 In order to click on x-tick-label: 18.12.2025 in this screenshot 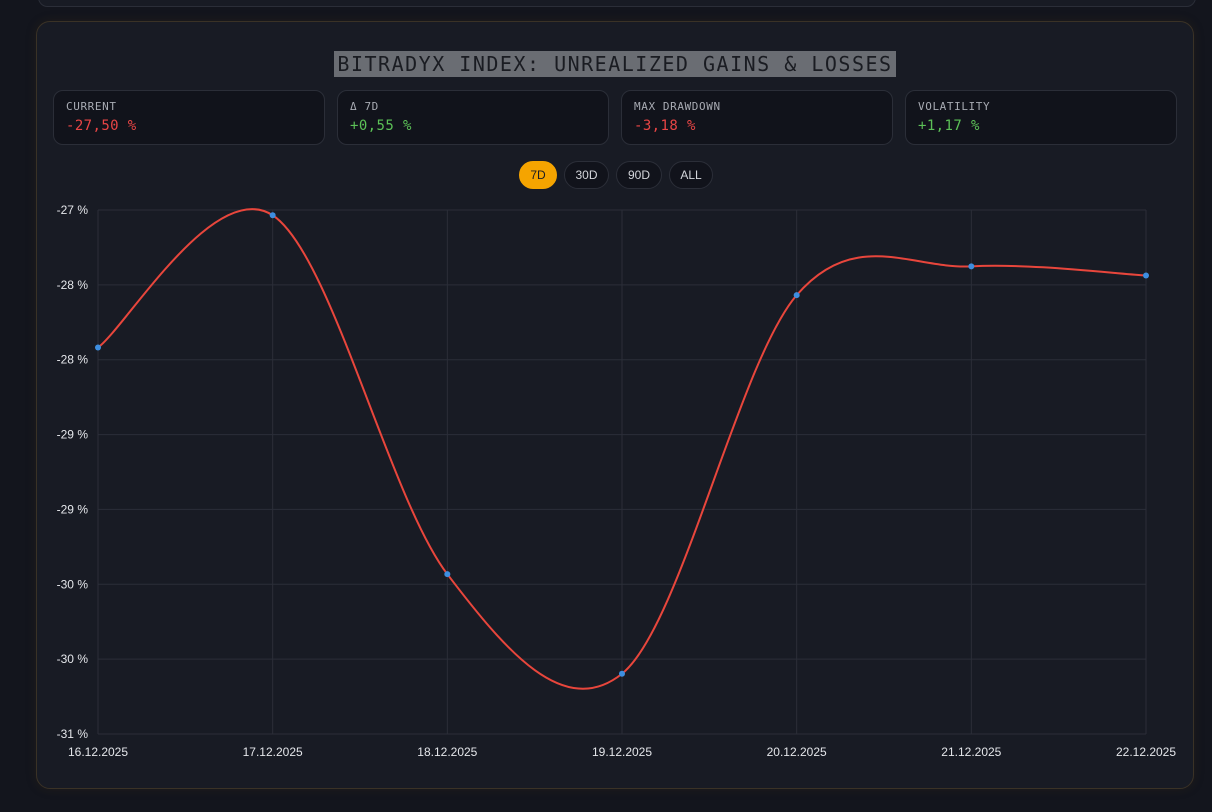, I will do `click(447, 752)`.